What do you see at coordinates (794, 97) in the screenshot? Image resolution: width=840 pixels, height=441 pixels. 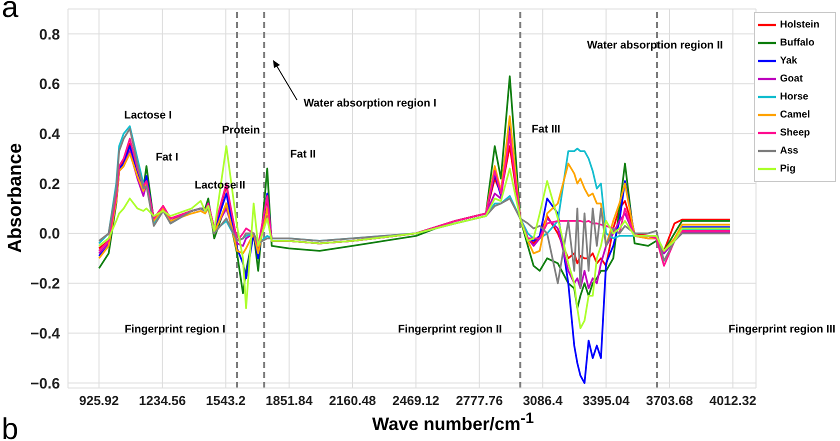 I see `legend-label: Horse` at bounding box center [794, 97].